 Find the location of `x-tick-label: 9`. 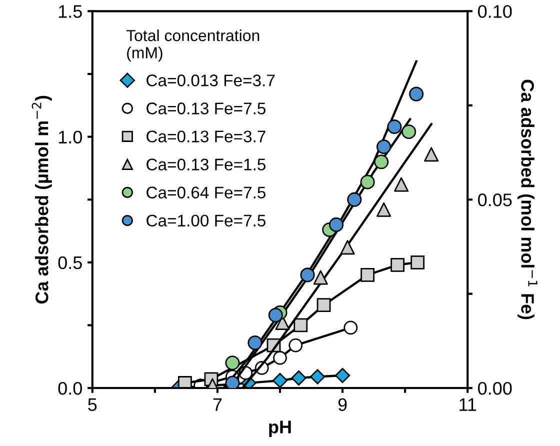

x-tick-label: 9 is located at coordinates (342, 405).